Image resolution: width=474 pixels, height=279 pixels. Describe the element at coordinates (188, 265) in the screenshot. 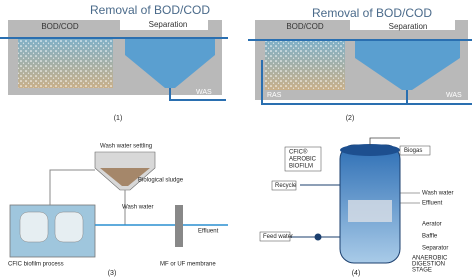

I see `membrane-label: MF or UF membrane` at that location.